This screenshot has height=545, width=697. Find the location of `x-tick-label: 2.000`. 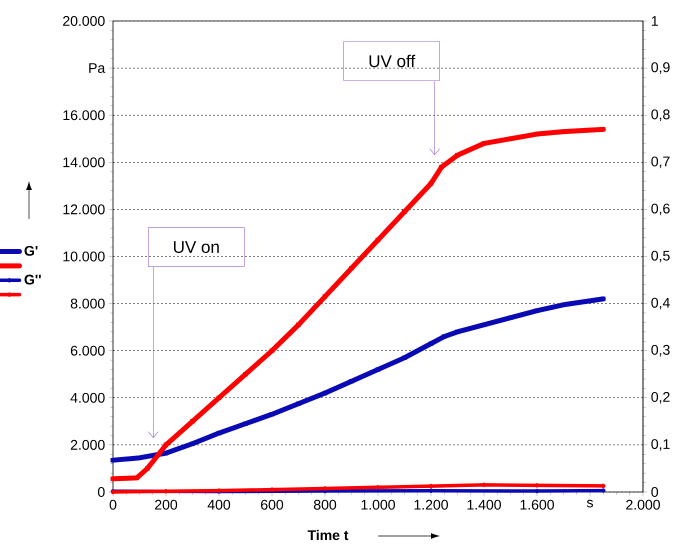

x-tick-label: 2.000 is located at coordinates (643, 505).